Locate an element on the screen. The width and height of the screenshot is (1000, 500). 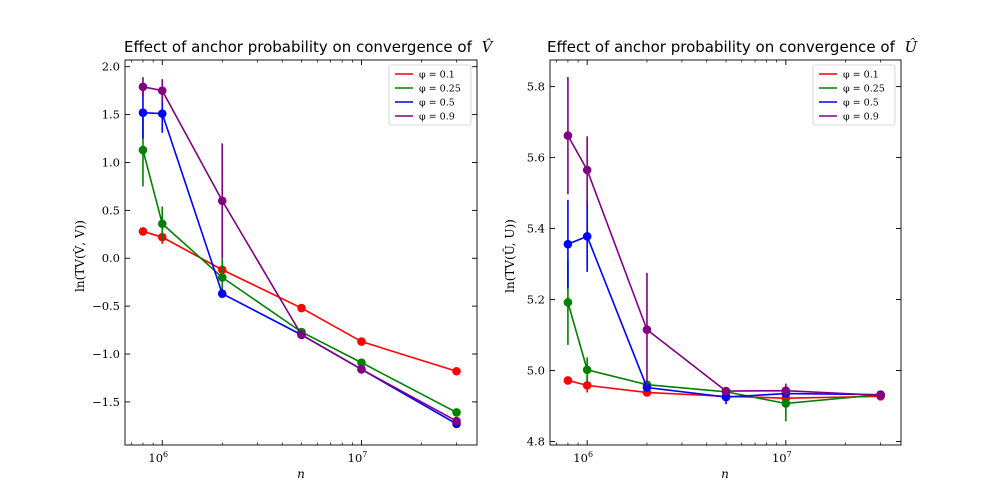
y-tick-label: 2.0 is located at coordinates (111, 67).